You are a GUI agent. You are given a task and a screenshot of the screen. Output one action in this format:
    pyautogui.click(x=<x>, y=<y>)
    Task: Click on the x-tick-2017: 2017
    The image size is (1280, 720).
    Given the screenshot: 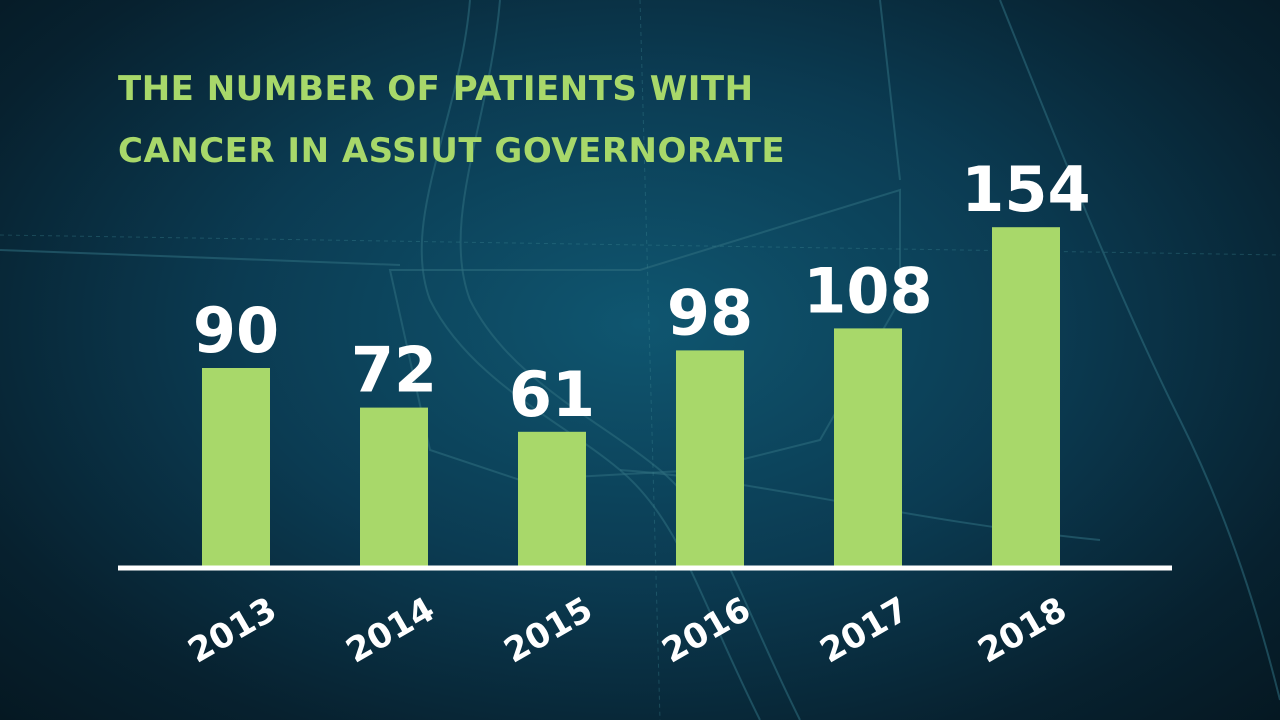 What is the action you would take?
    pyautogui.click(x=865, y=630)
    